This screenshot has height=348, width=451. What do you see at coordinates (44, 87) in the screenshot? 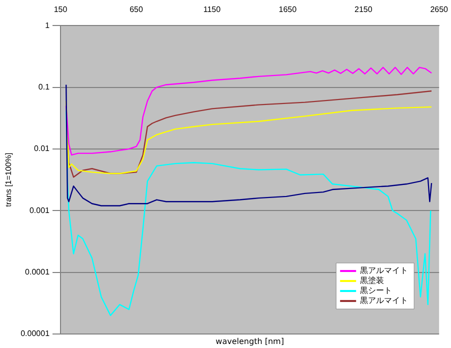
I see `y-tick-label: 0.1` at bounding box center [44, 87].